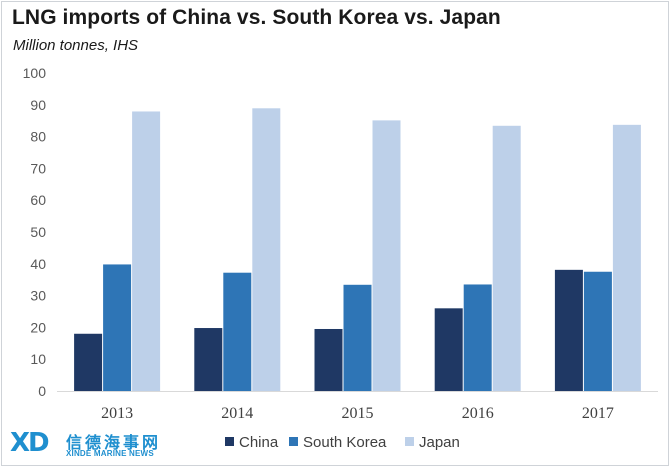 This screenshot has height=467, width=670. What do you see at coordinates (229, 441) in the screenshot?
I see `legend-swatch-china` at bounding box center [229, 441].